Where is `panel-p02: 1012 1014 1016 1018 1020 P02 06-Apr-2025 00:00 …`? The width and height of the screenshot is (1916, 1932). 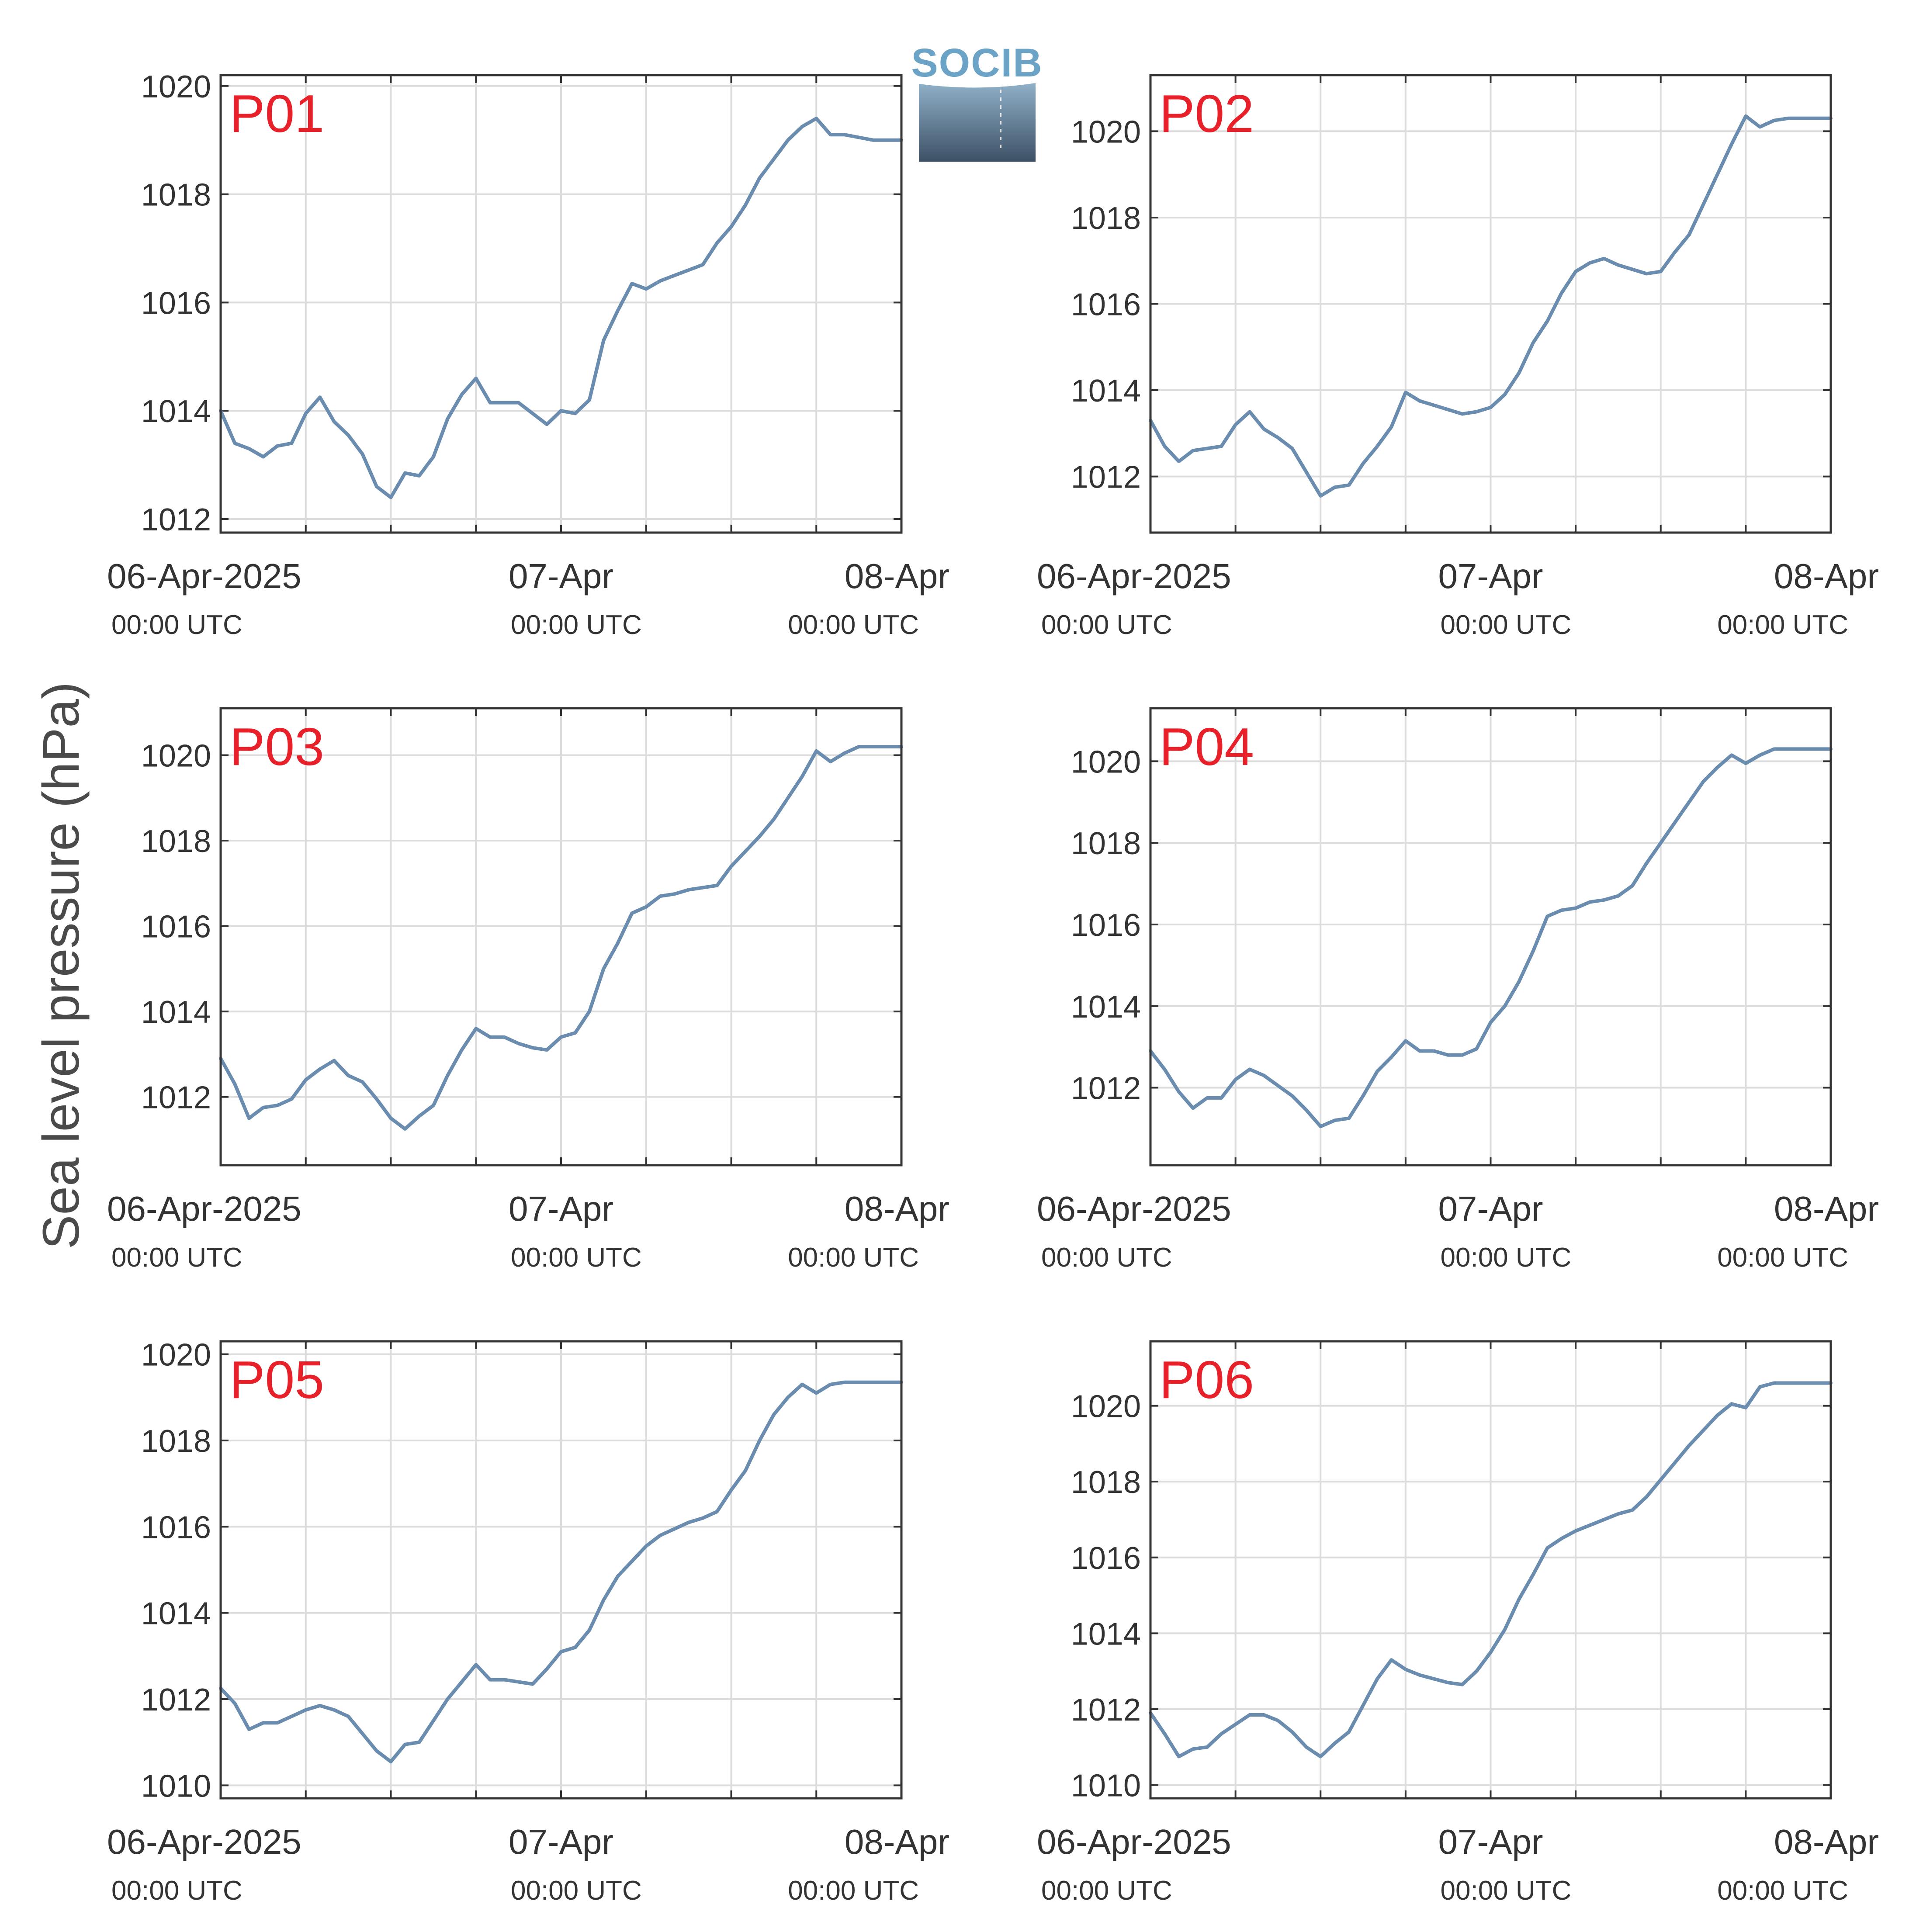 panel-p02: 1012 1014 1016 1018 1020 P02 06-Apr-2025 00:00 … is located at coordinates (1458, 357).